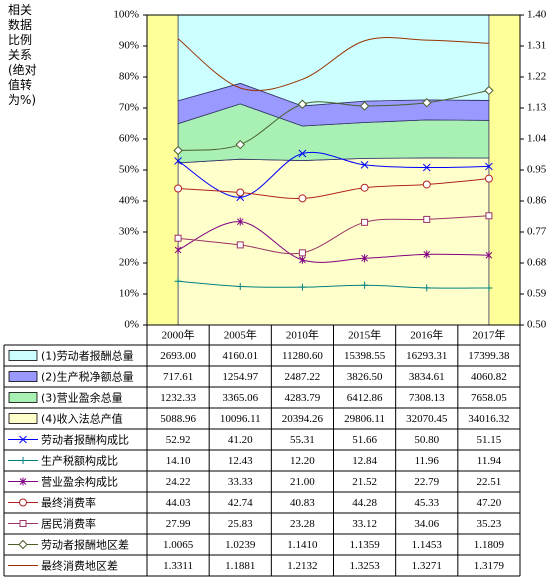 The width and height of the screenshot is (558, 577). What do you see at coordinates (63, 461) in the screenshot?
I see `legend-item: 生产税额构成比` at bounding box center [63, 461].